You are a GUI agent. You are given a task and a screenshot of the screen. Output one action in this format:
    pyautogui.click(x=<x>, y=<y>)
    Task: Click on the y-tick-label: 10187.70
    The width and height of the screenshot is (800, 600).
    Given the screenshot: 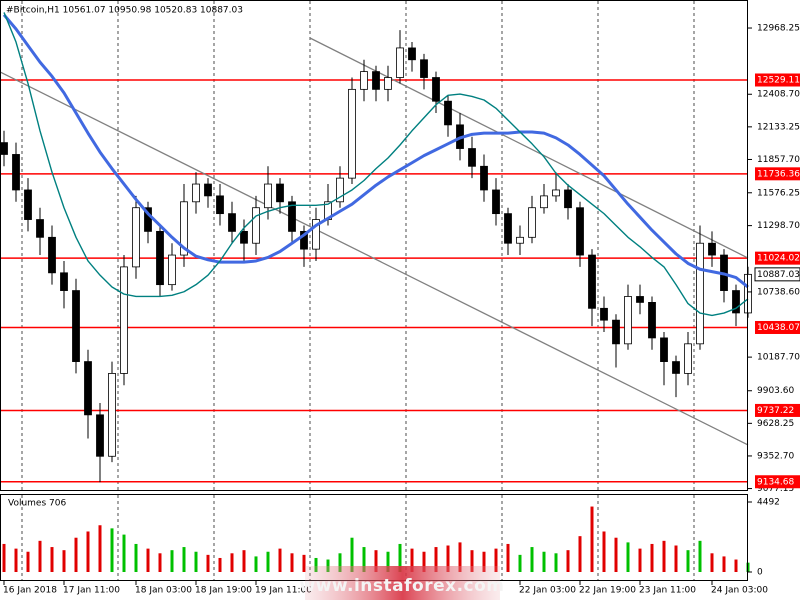 What is the action you would take?
    pyautogui.click(x=778, y=358)
    